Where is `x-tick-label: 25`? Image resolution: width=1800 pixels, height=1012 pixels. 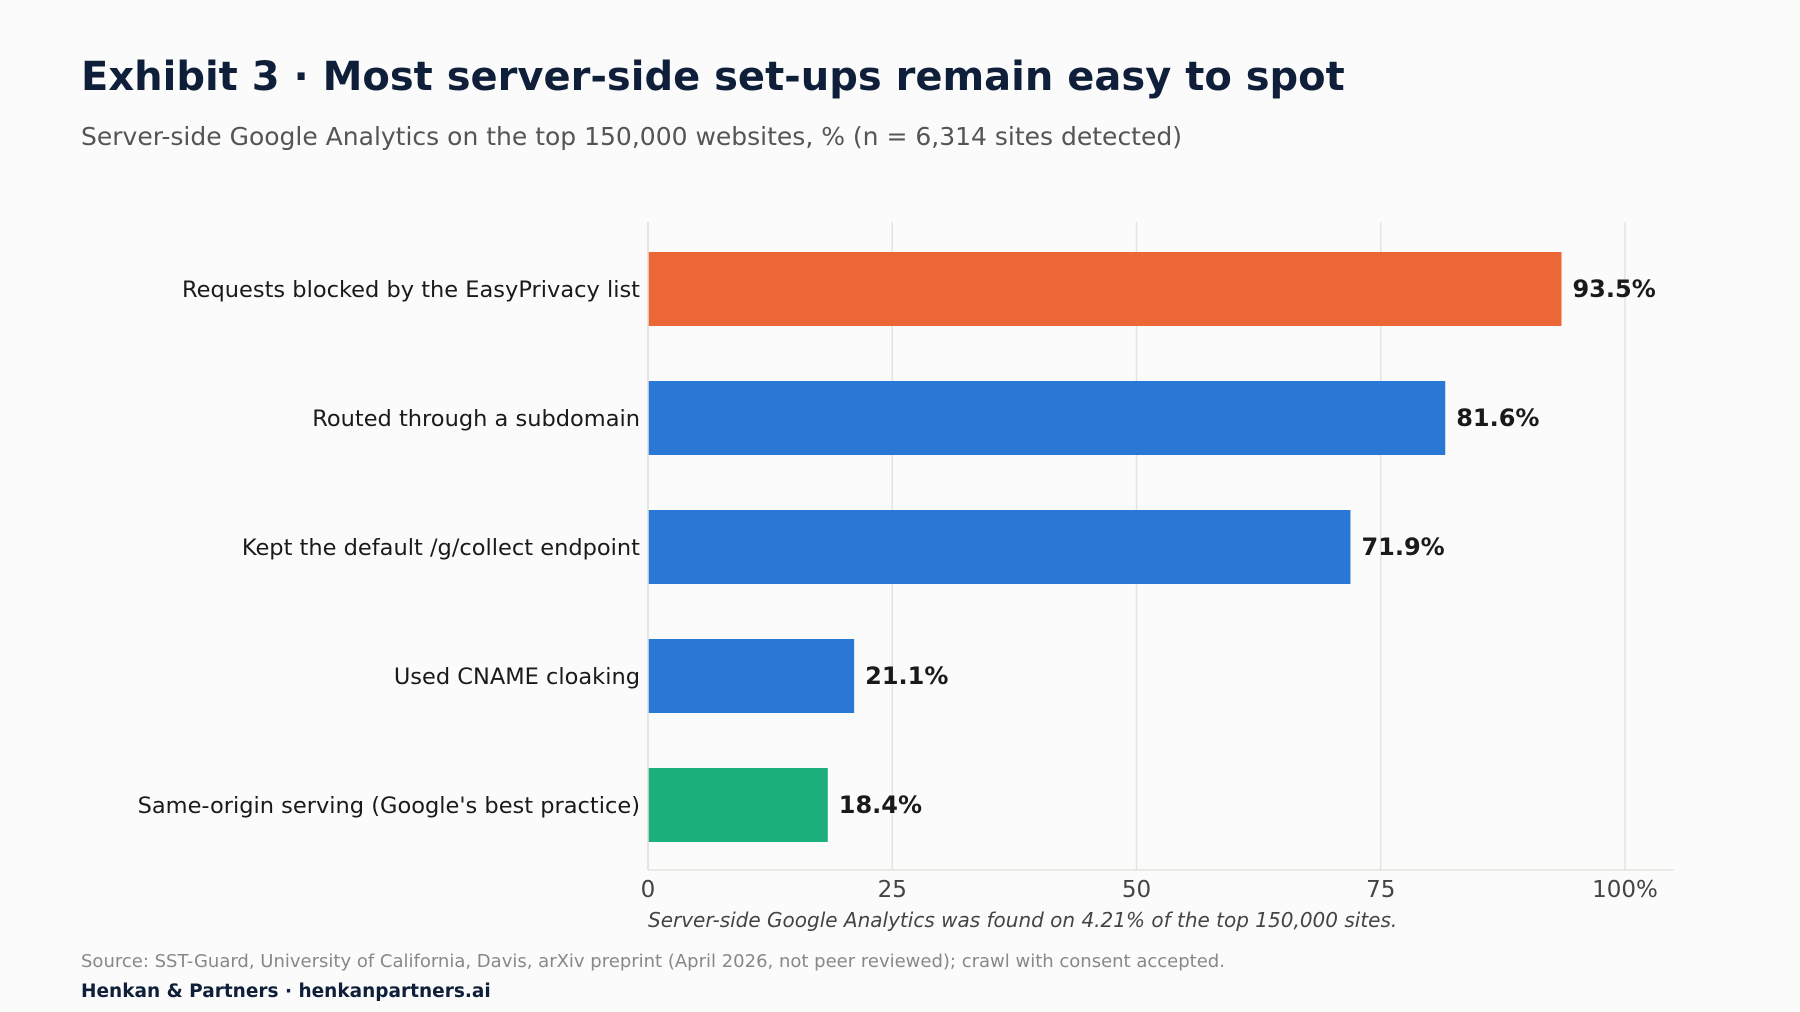
x-tick-label: 25 is located at coordinates (892, 890).